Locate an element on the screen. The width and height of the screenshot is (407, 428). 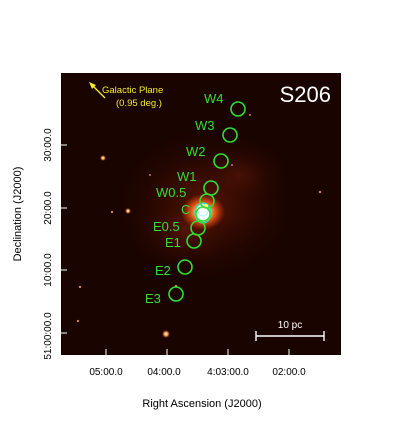
galactic-plane-arrow is located at coordinates (98, 91).